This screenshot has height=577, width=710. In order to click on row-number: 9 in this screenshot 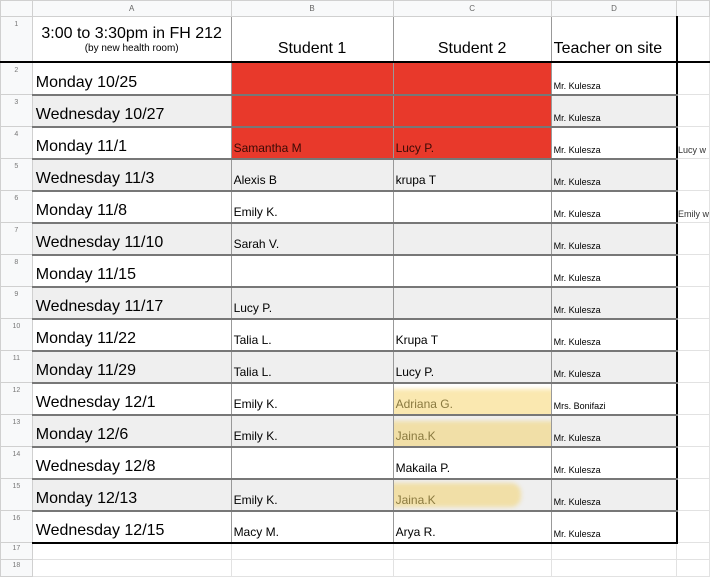, I will do `click(16, 302)`.